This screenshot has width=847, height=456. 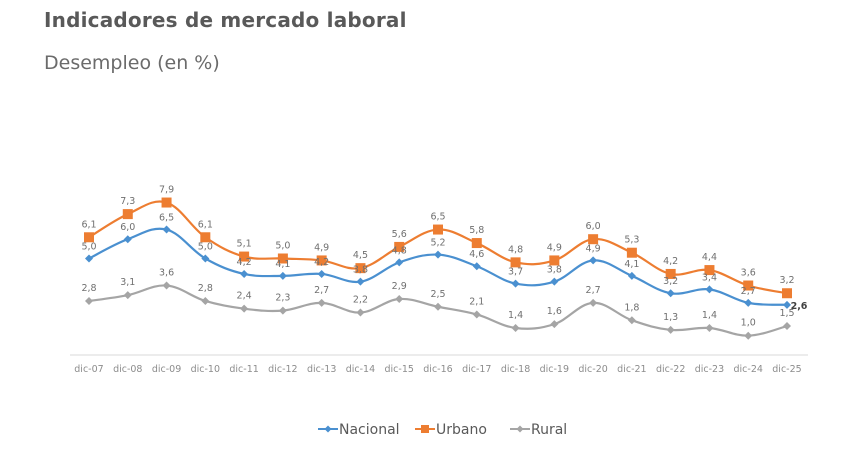 What do you see at coordinates (593, 248) in the screenshot?
I see `data-label-nacional: 4,9` at bounding box center [593, 248].